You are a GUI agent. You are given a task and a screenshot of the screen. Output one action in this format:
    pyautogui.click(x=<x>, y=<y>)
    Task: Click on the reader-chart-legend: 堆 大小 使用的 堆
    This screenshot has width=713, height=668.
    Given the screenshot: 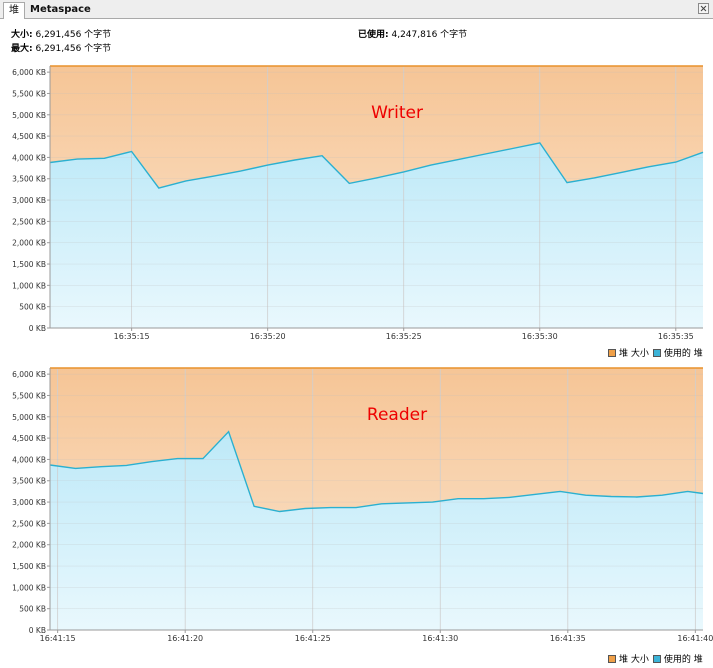 What is the action you would take?
    pyautogui.click(x=653, y=658)
    